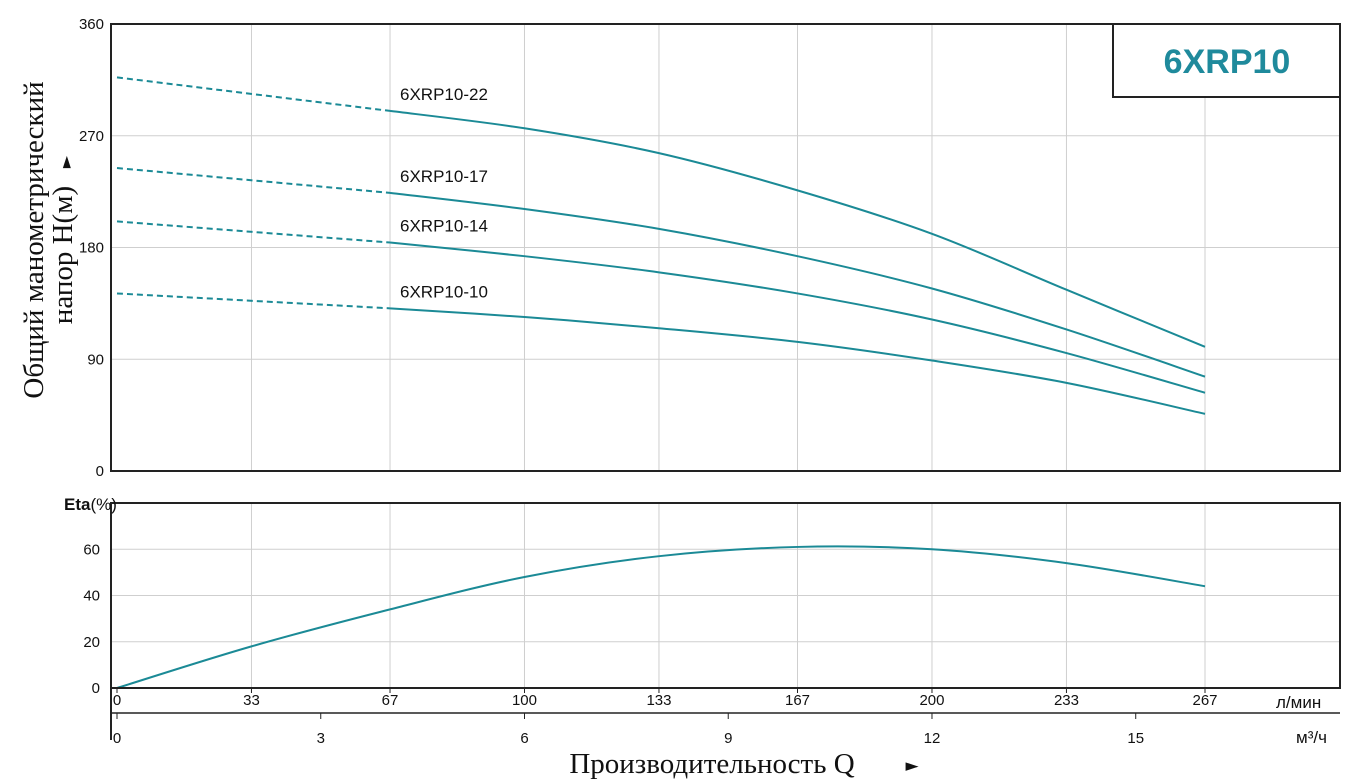 The image size is (1347, 782). What do you see at coordinates (1135, 738) in the screenshot?
I see `m3h-tick-label: 15` at bounding box center [1135, 738].